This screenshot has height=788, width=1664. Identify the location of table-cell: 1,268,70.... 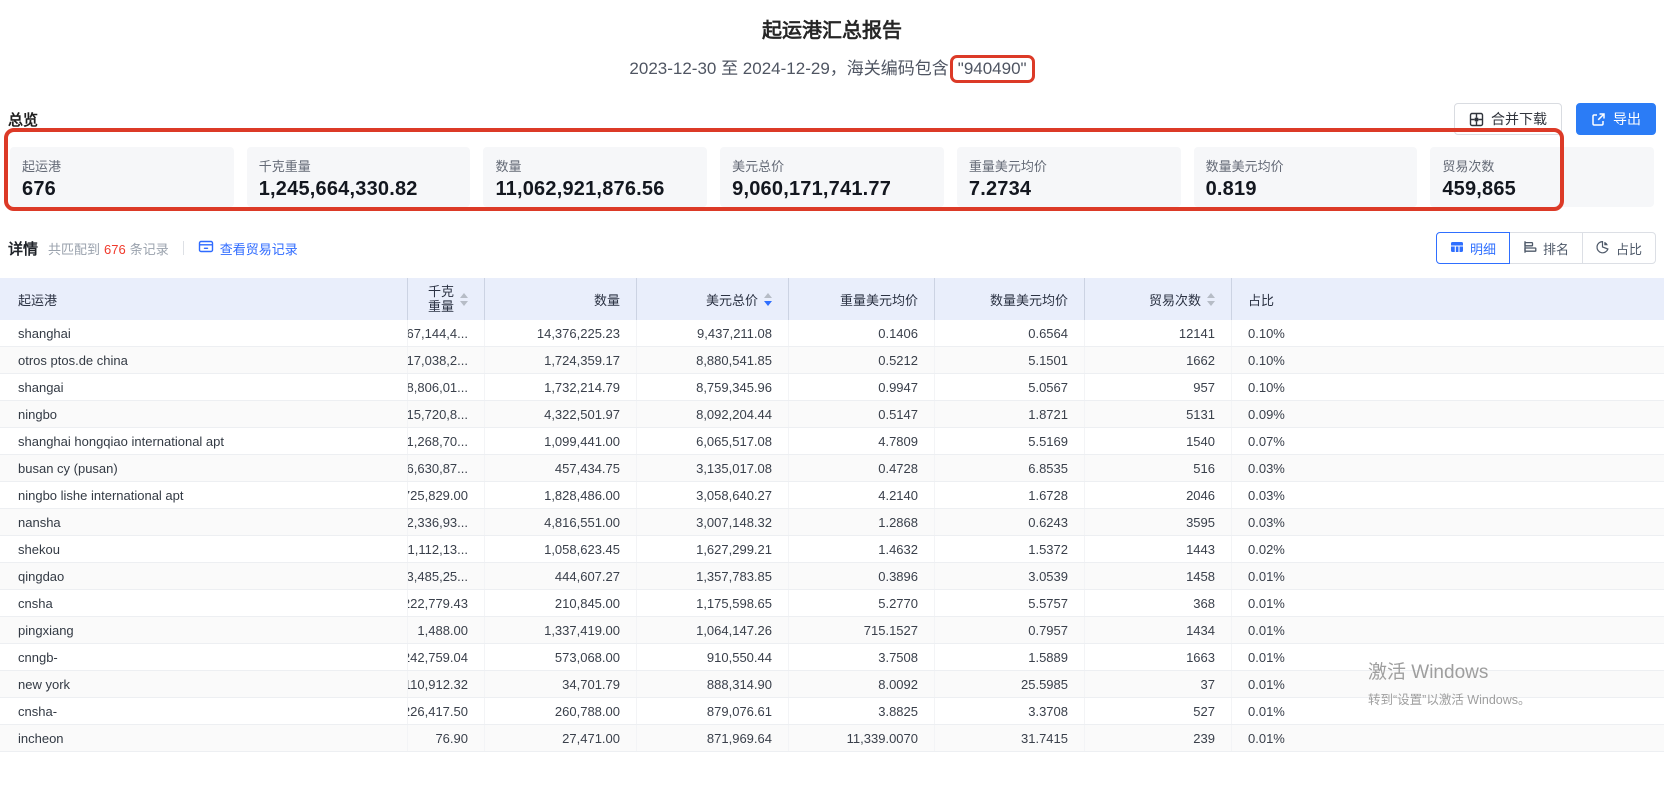
(446, 441).